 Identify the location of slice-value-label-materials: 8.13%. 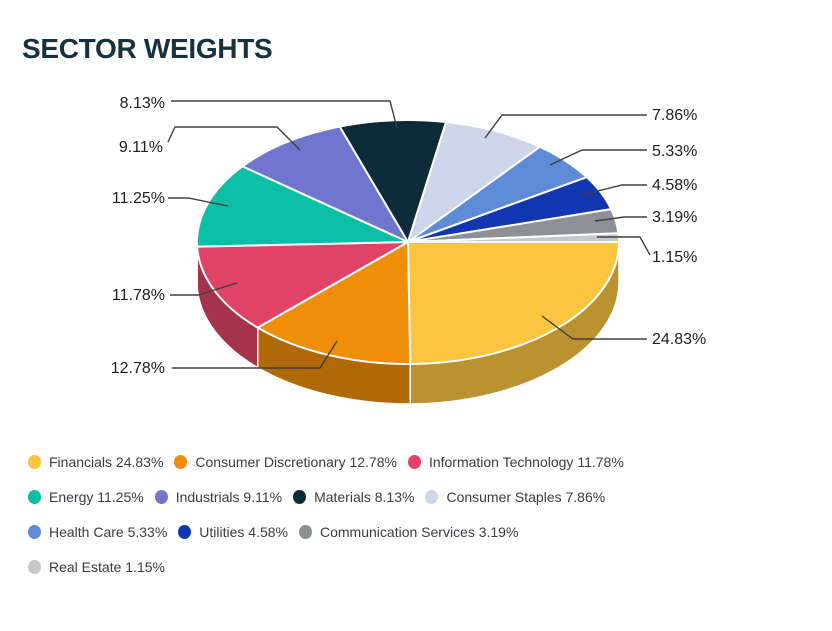
(142, 103).